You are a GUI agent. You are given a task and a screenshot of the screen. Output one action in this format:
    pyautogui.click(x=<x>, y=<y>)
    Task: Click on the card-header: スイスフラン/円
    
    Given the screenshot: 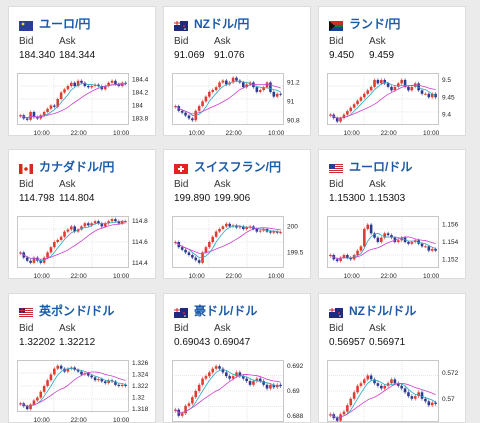 What is the action you would take?
    pyautogui.click(x=227, y=166)
    